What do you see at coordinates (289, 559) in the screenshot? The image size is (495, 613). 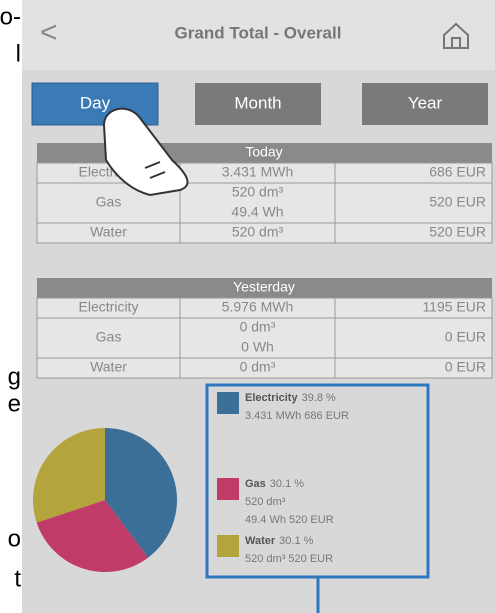 I see `legend-detail: 520 dm³ 520 EUR` at bounding box center [289, 559].